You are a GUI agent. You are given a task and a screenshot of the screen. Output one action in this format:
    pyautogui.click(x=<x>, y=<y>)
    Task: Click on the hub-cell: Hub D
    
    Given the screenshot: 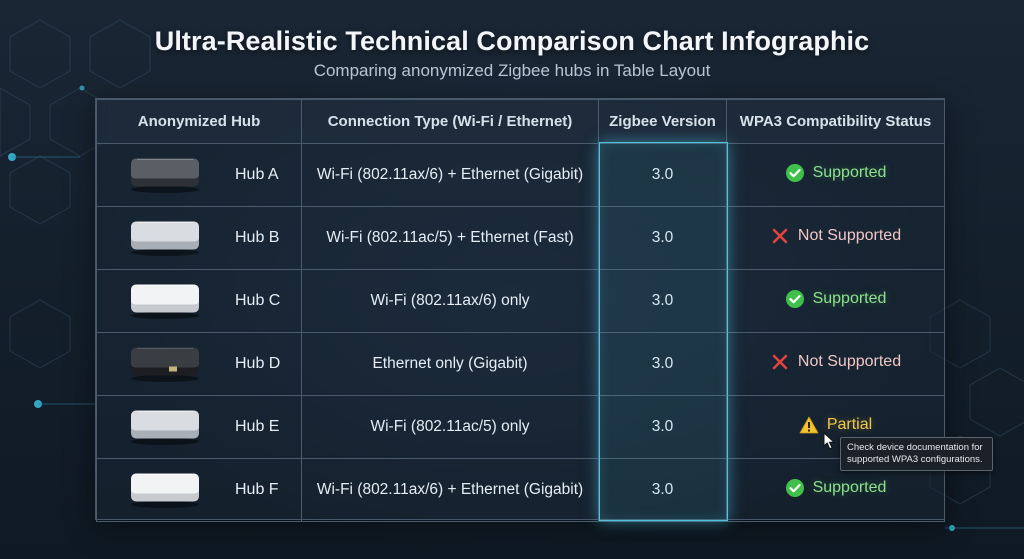 What is the action you would take?
    pyautogui.click(x=199, y=364)
    